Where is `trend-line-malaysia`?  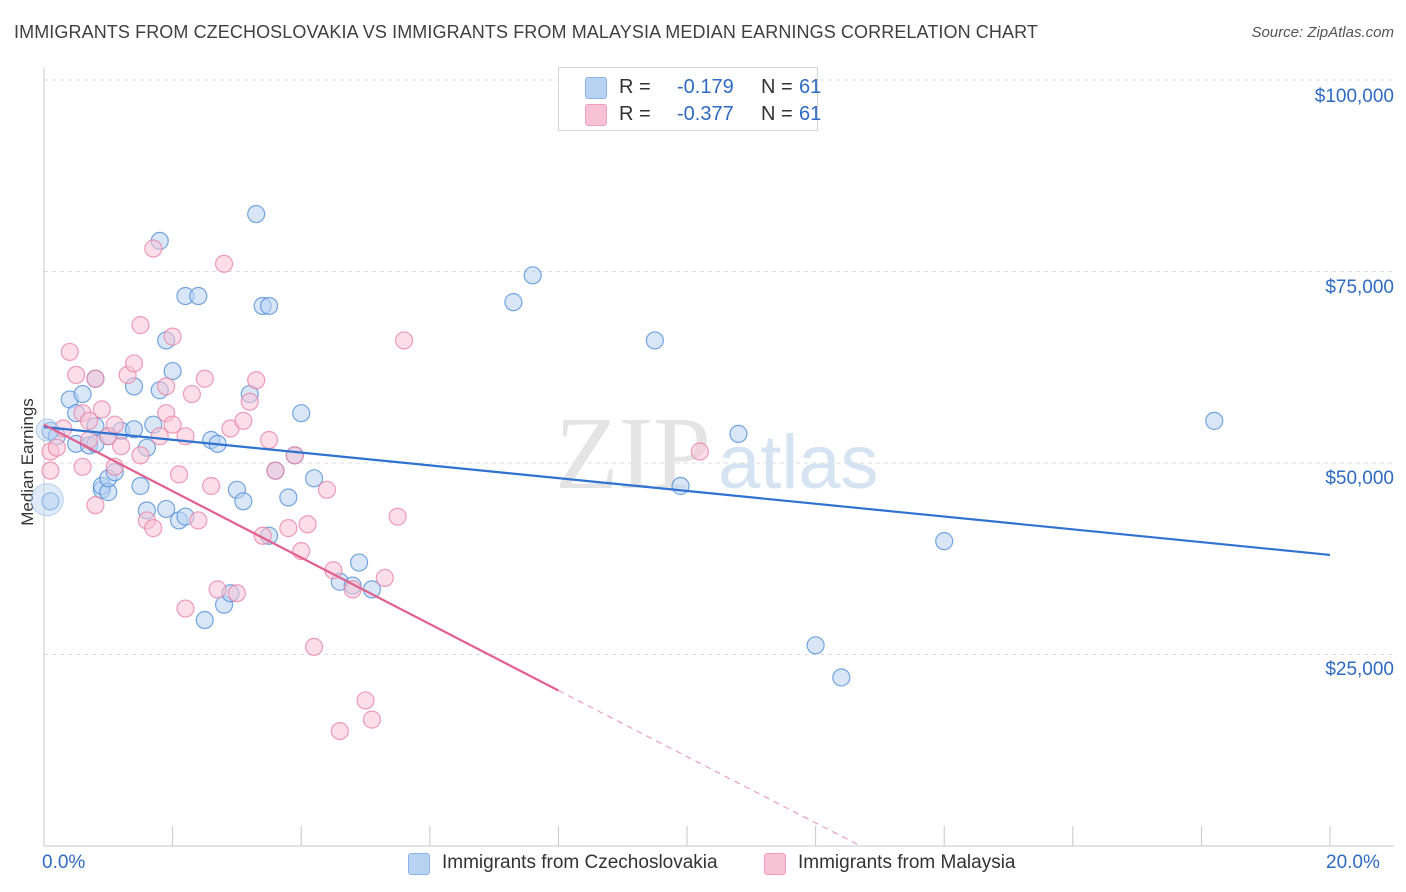 trend-line-malaysia is located at coordinates (301, 557).